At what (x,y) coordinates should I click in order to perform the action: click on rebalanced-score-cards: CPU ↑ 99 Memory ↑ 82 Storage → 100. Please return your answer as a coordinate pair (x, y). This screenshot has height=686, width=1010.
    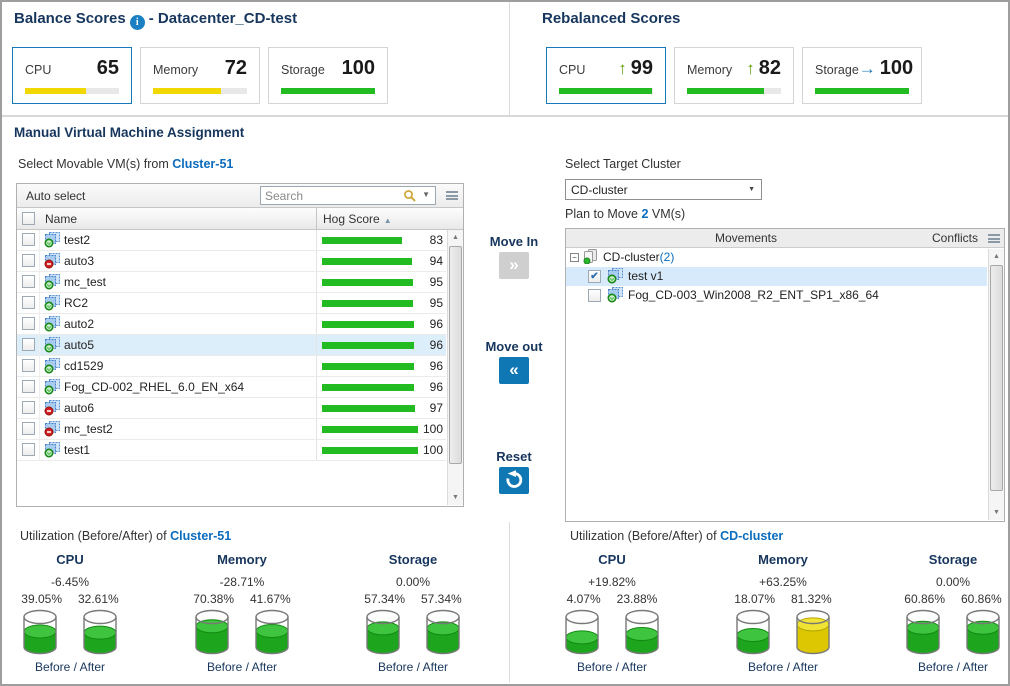
    Looking at the image, I should click on (734, 75).